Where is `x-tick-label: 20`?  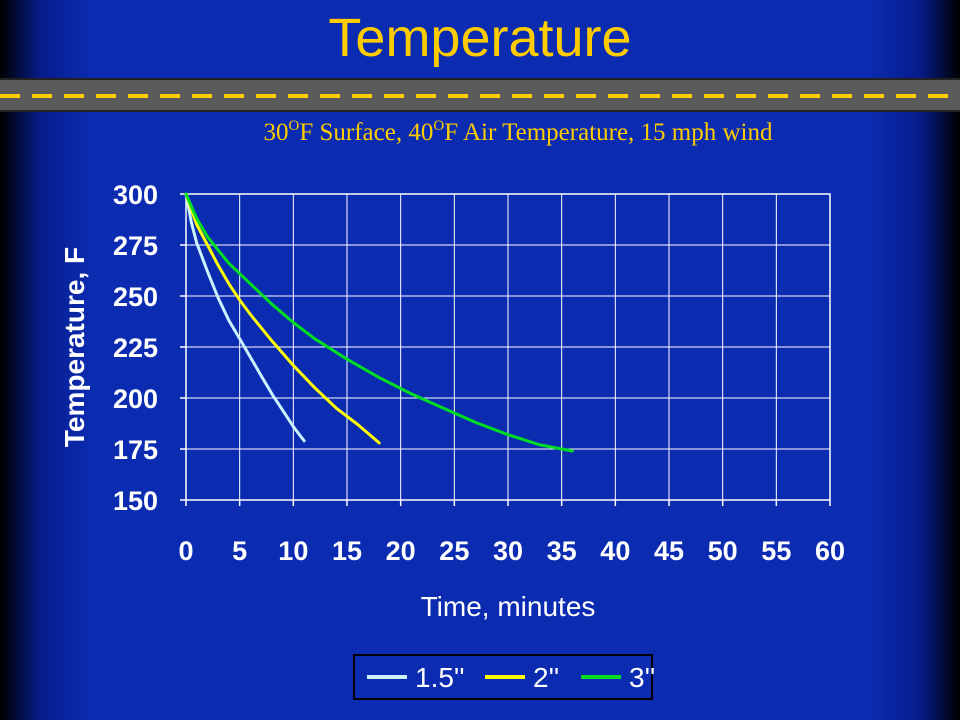 x-tick-label: 20 is located at coordinates (401, 551).